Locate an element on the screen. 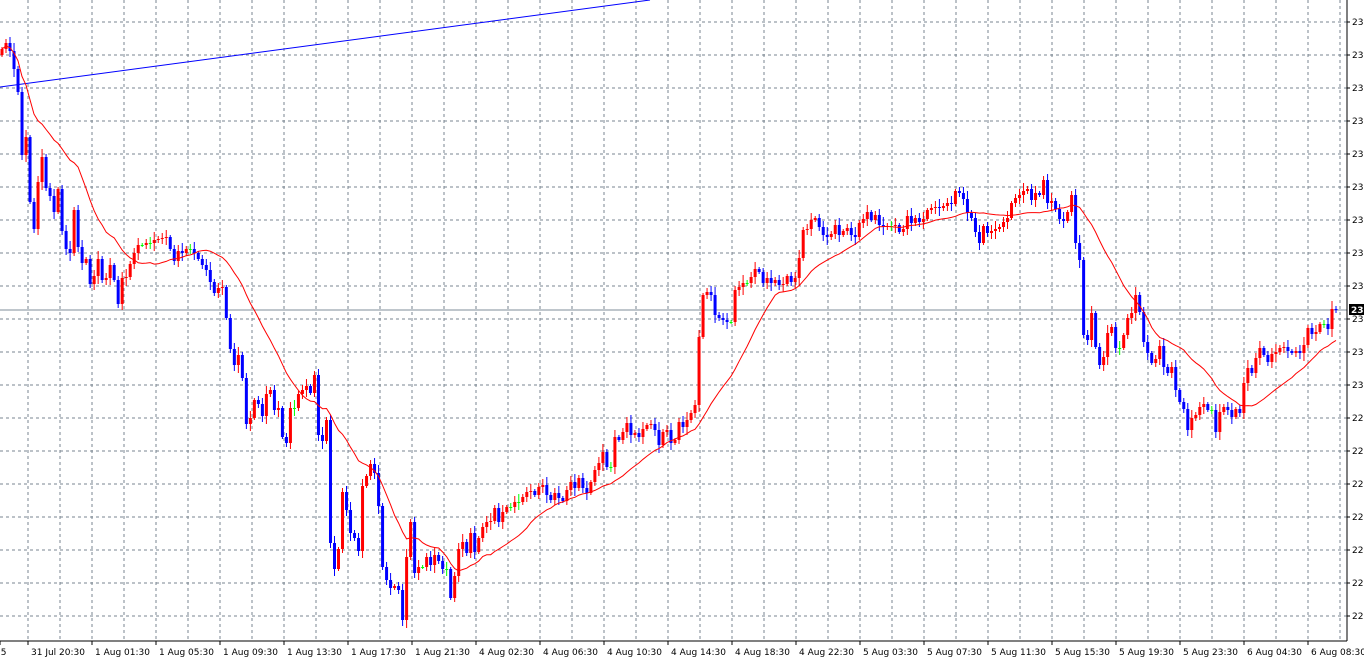 This screenshot has width=1364, height=661. trendline is located at coordinates (325, 44).